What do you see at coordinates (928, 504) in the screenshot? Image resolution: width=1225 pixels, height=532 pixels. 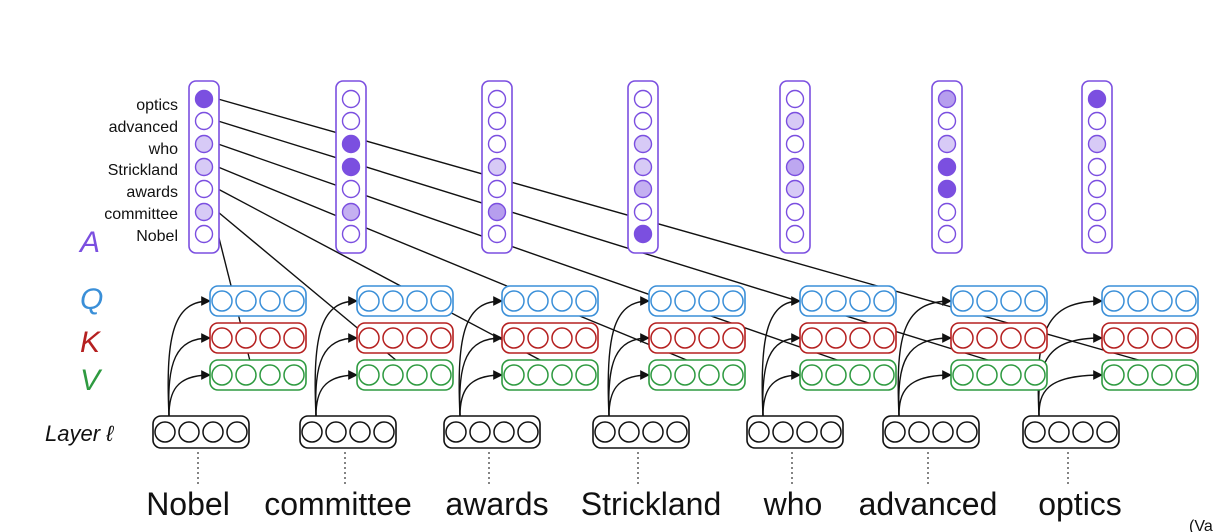 I see `token-word-5: advanced` at bounding box center [928, 504].